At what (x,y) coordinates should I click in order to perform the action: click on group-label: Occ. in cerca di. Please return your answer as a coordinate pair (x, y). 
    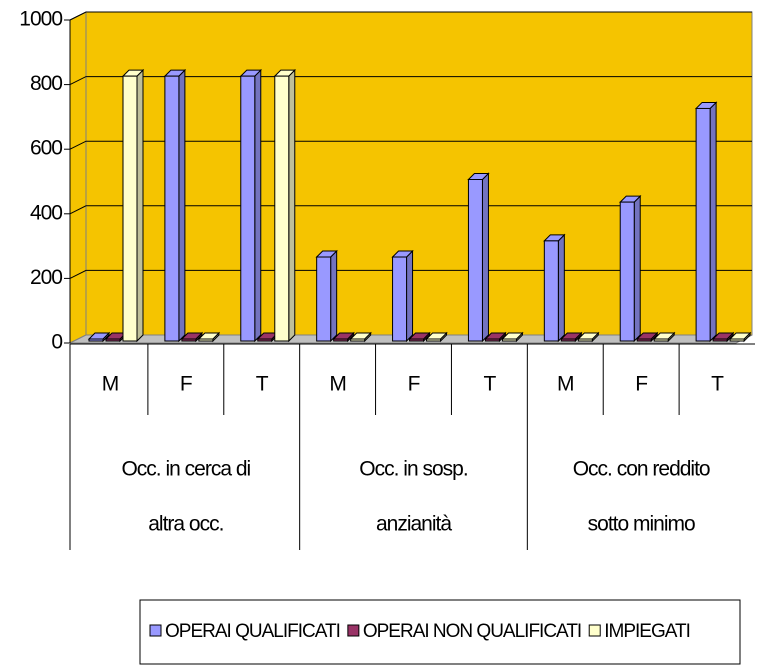
    Looking at the image, I should click on (185, 469).